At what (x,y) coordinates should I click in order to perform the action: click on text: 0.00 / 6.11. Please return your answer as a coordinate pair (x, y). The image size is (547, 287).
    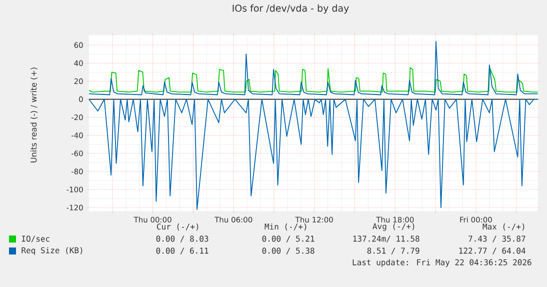
    Looking at the image, I should click on (182, 251).